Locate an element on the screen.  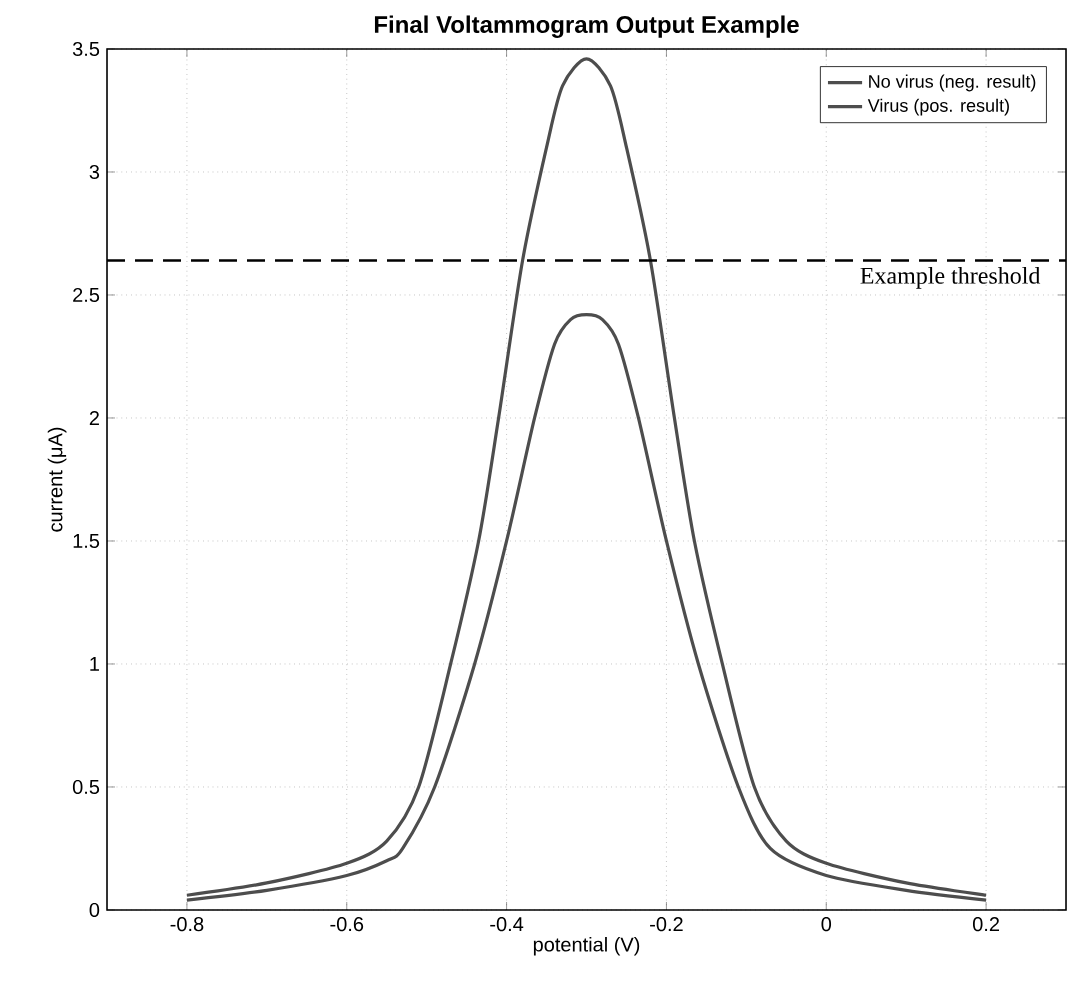
y-axis-title: current (μA) is located at coordinates (57, 479).